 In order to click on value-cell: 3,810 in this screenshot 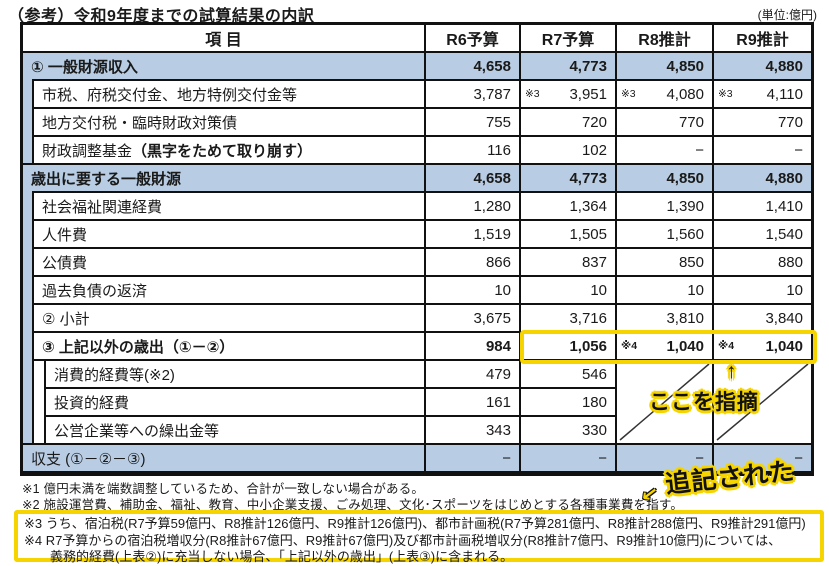, I will do `click(665, 319)`.